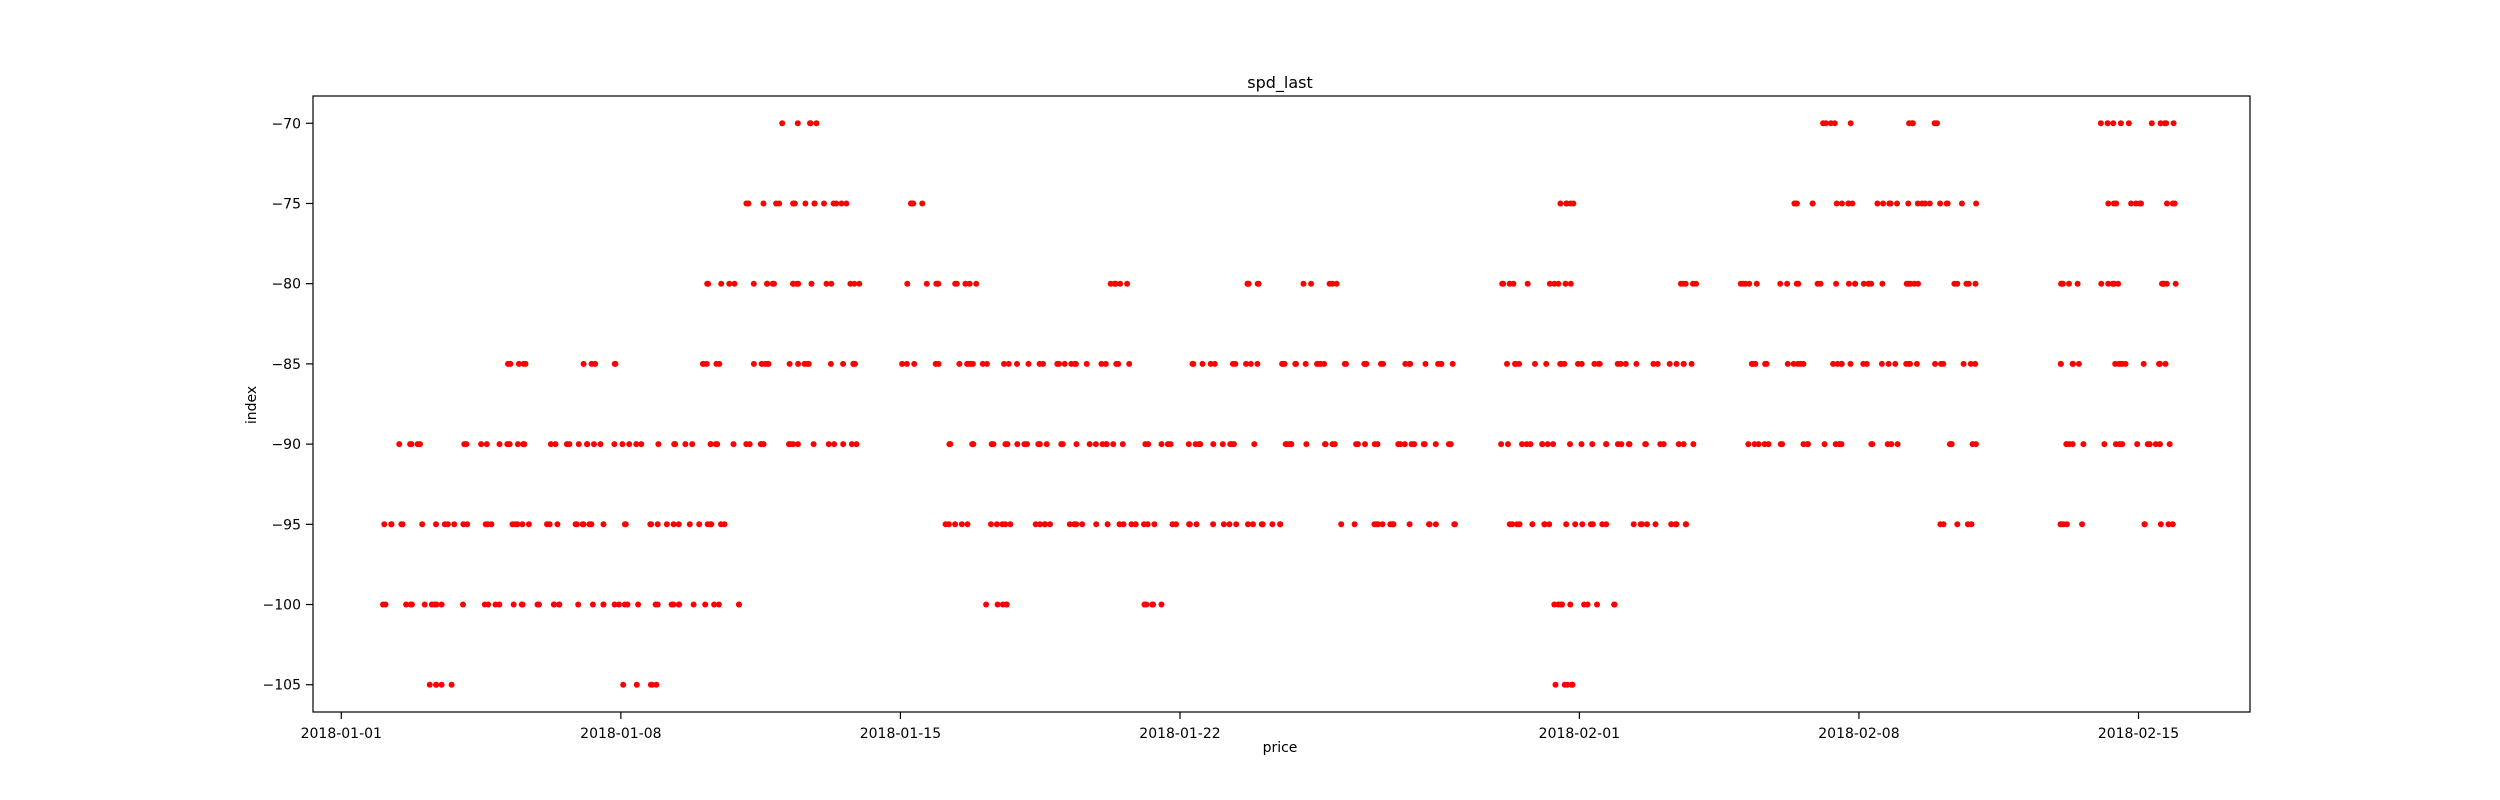 This screenshot has width=2500, height=800. I want to click on x-tick-label: 2018-02-08, so click(1858, 734).